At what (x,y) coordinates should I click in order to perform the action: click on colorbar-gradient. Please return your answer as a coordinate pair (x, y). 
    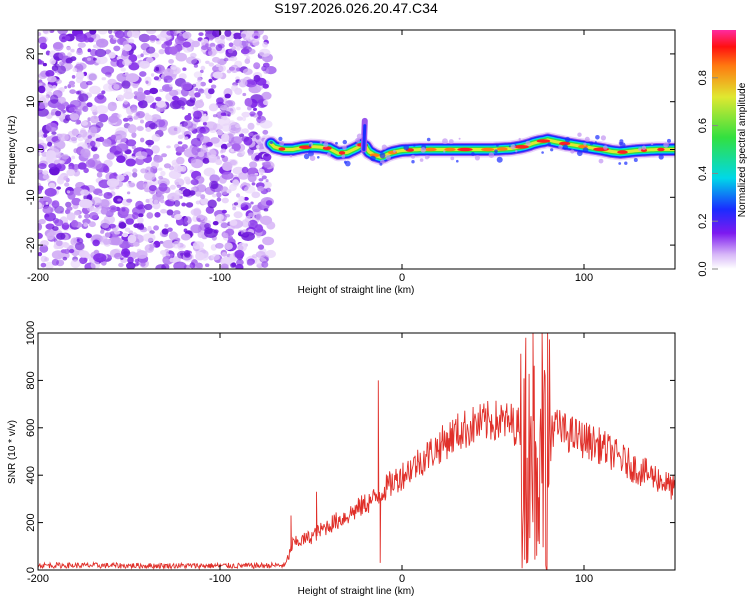
    Looking at the image, I should click on (724, 149).